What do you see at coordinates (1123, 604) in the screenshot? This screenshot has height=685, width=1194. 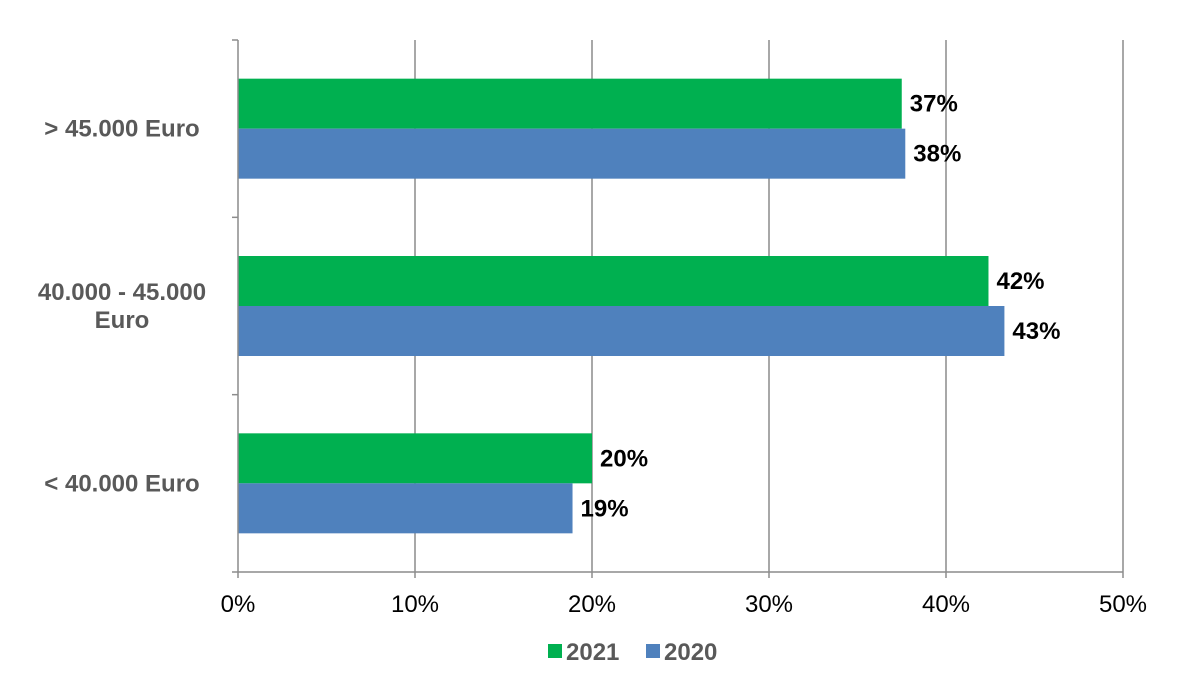 I see `x-tick-label: 50%` at bounding box center [1123, 604].